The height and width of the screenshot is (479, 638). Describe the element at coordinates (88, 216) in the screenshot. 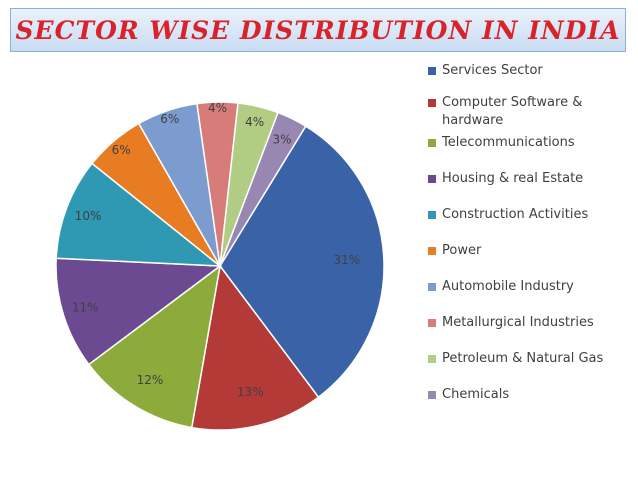

I see `slice-percent-label: 10%` at that location.